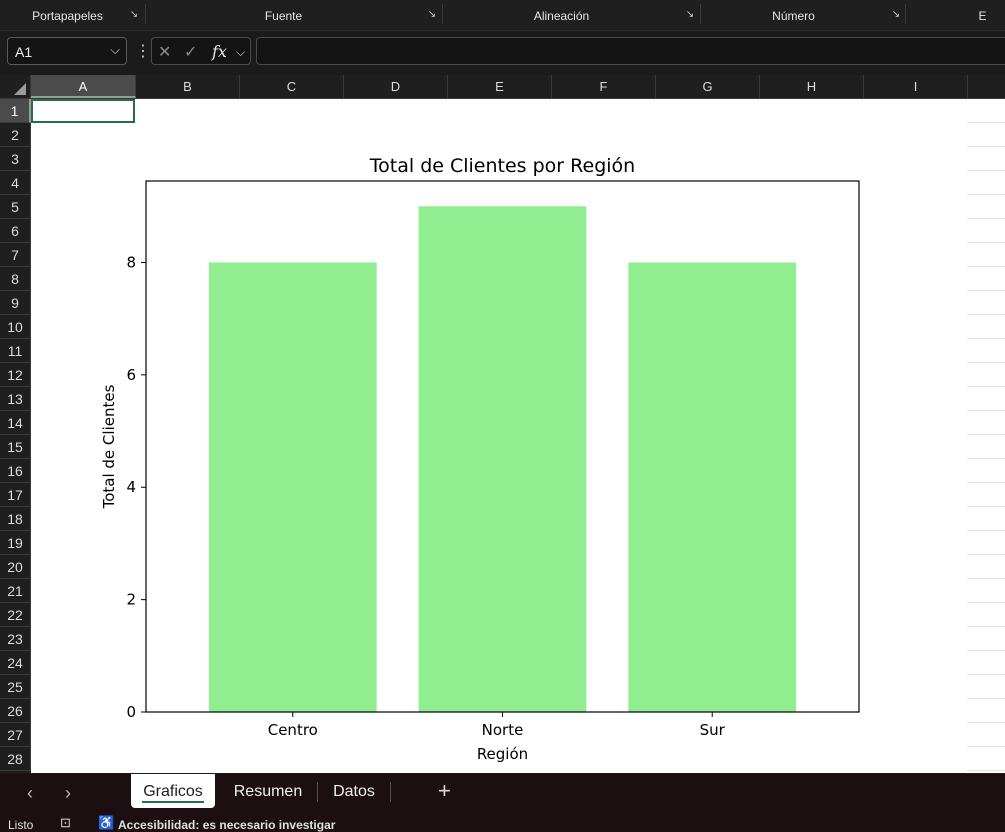 This screenshot has height=832, width=1005. I want to click on row-header-27: 27, so click(15, 735).